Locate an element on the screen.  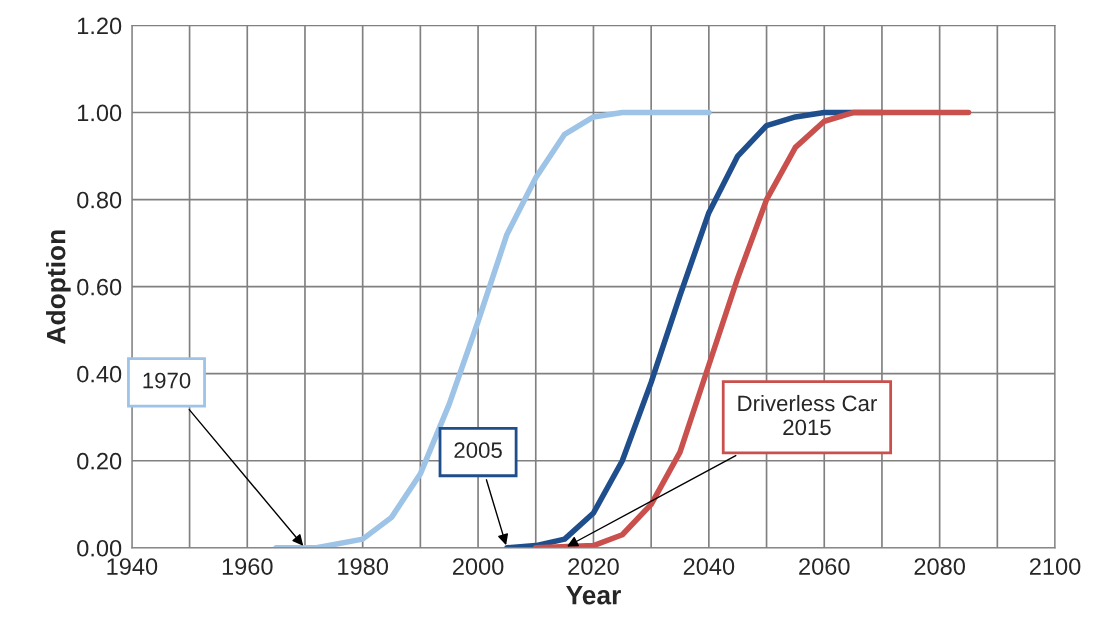
x-tick-label: 2000 is located at coordinates (478, 566).